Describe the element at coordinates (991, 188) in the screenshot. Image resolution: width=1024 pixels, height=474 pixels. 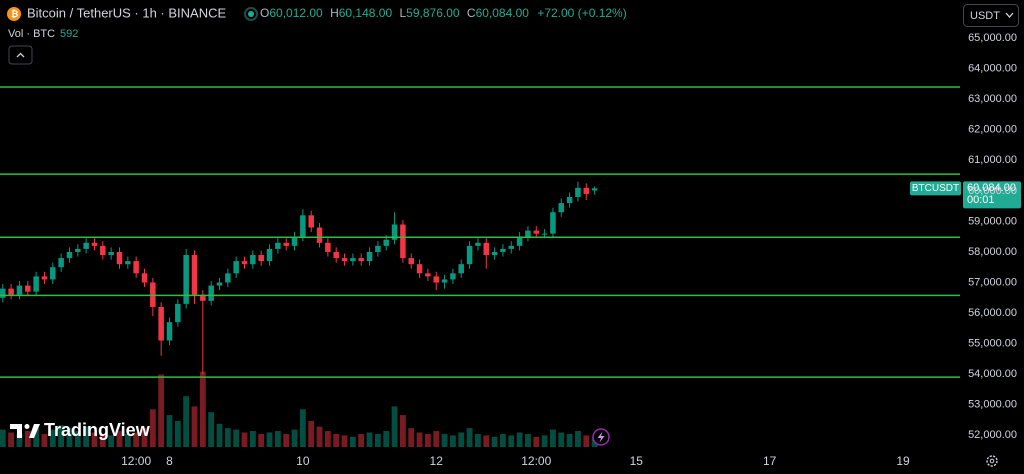
I see `price-tag-price: 60,084.00` at that location.